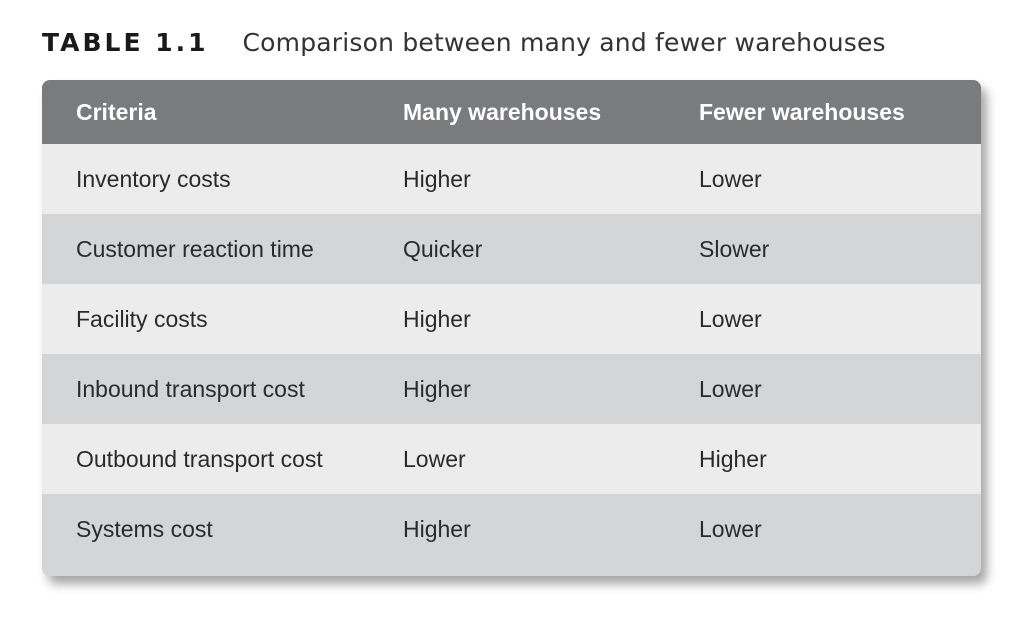 The image size is (1030, 637). I want to click on table-row: Systems cost Higher Lower, so click(511, 535).